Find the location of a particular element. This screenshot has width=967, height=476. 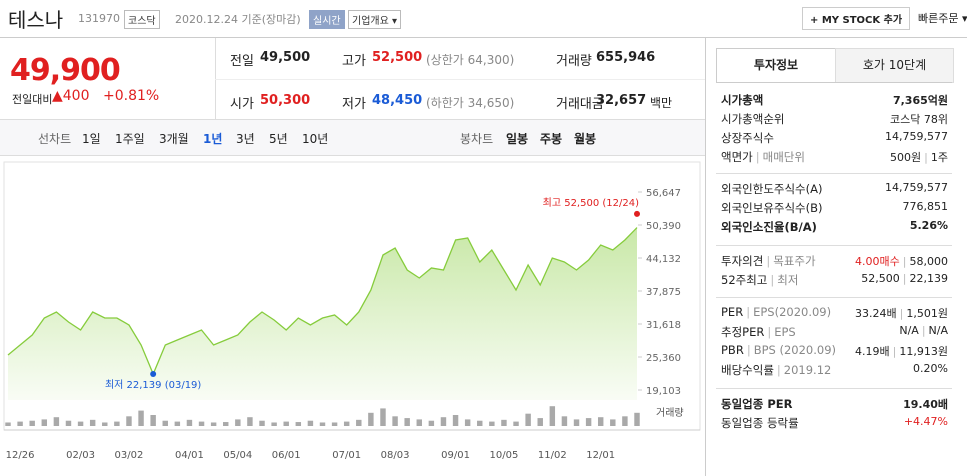

label-part: 상장주식수 is located at coordinates (747, 138).